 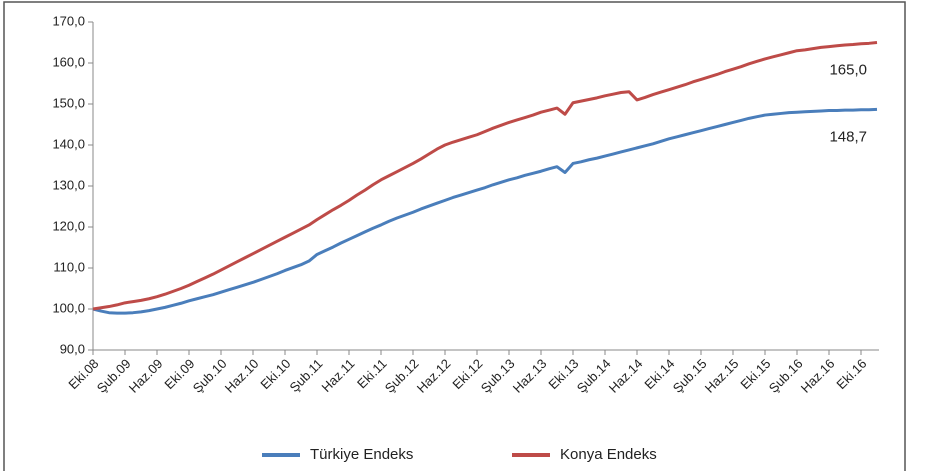 I want to click on x-tick-label: Haz.09, so click(x=146, y=376).